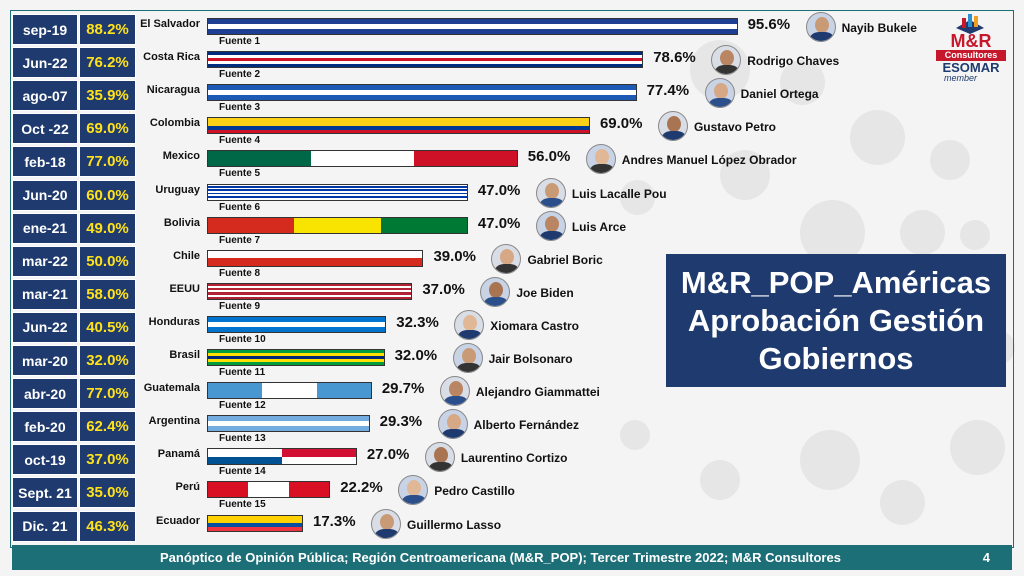 The width and height of the screenshot is (1024, 576). I want to click on prior-date-cell: Oct -22, so click(45, 129).